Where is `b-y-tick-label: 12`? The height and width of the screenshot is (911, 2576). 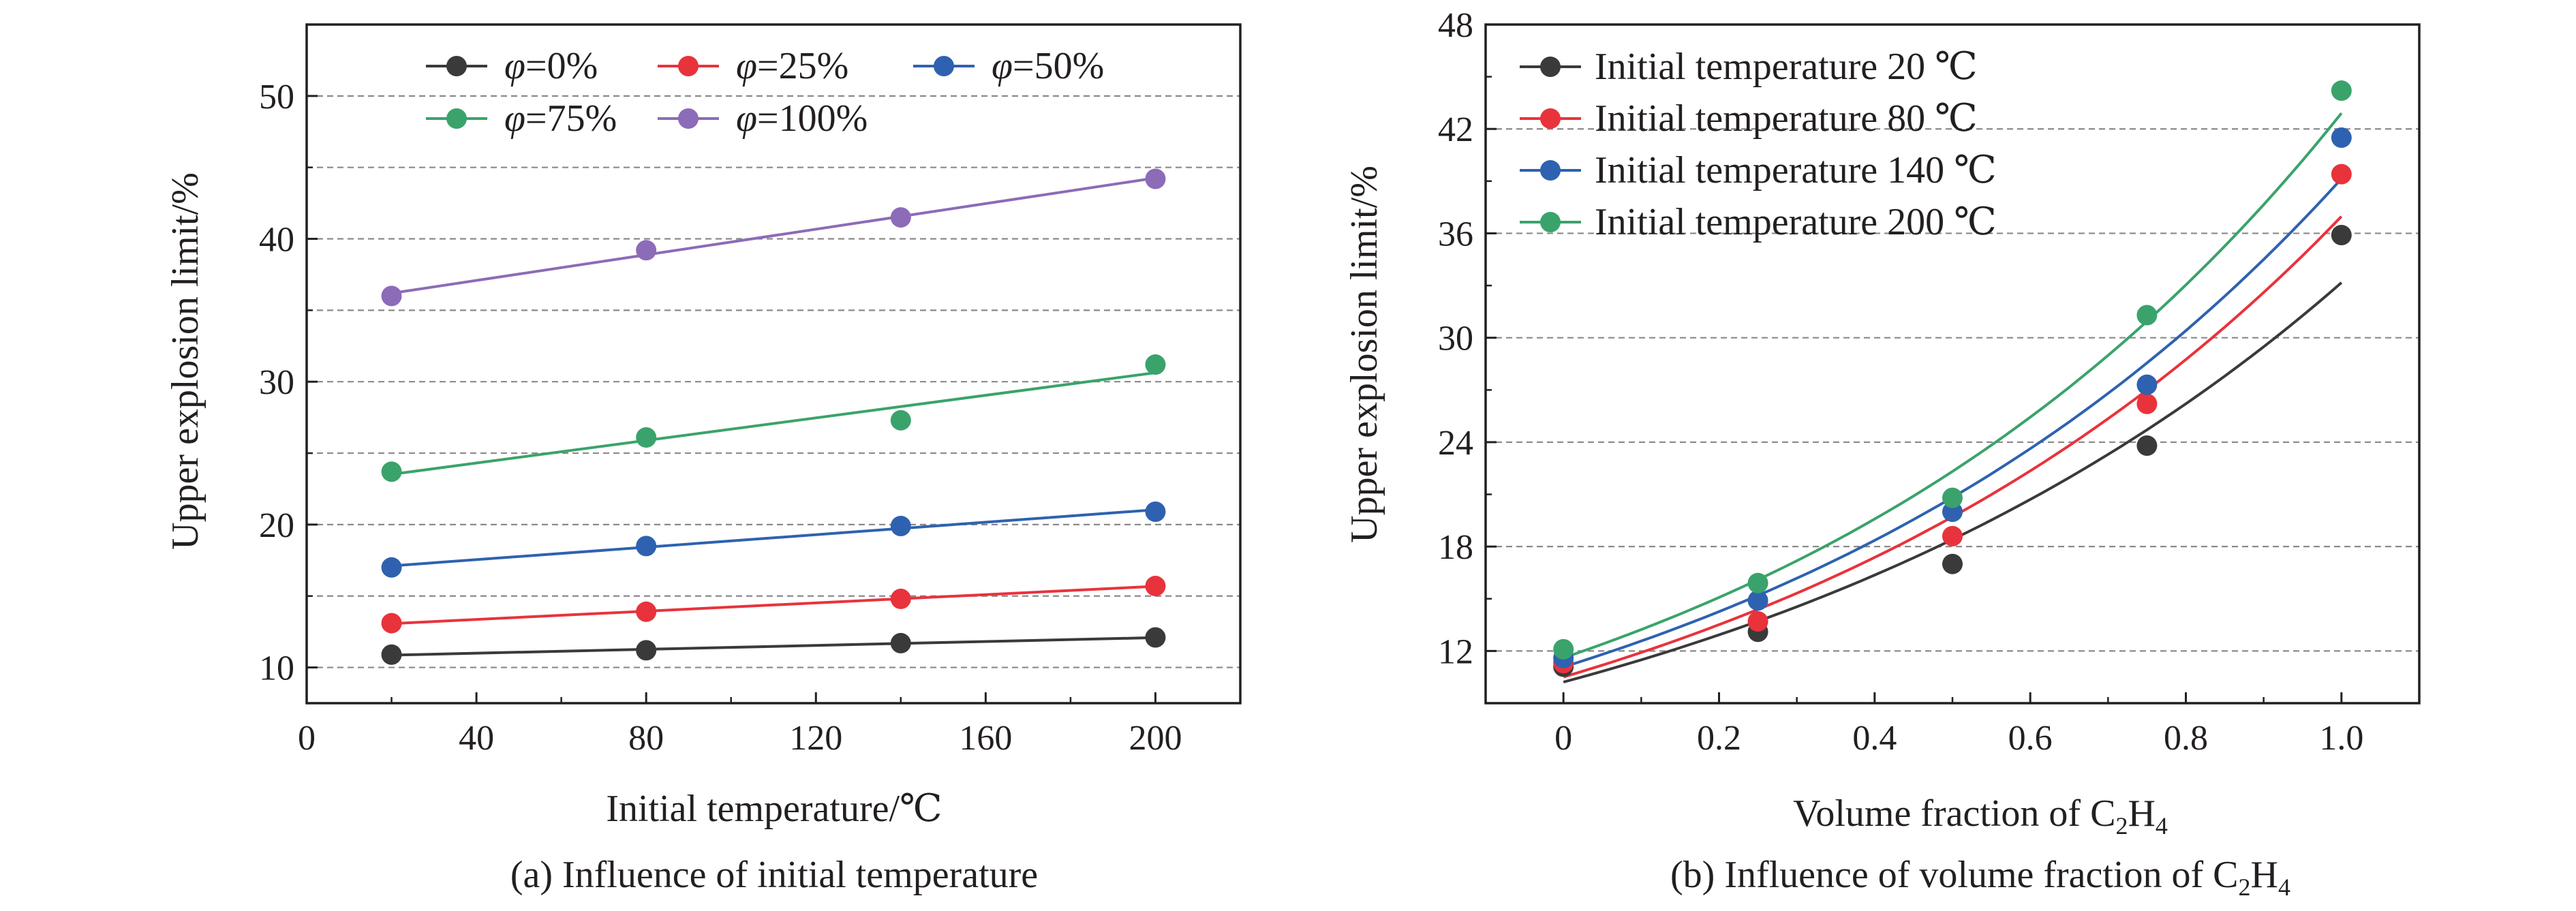
b-y-tick-label: 12 is located at coordinates (1455, 651).